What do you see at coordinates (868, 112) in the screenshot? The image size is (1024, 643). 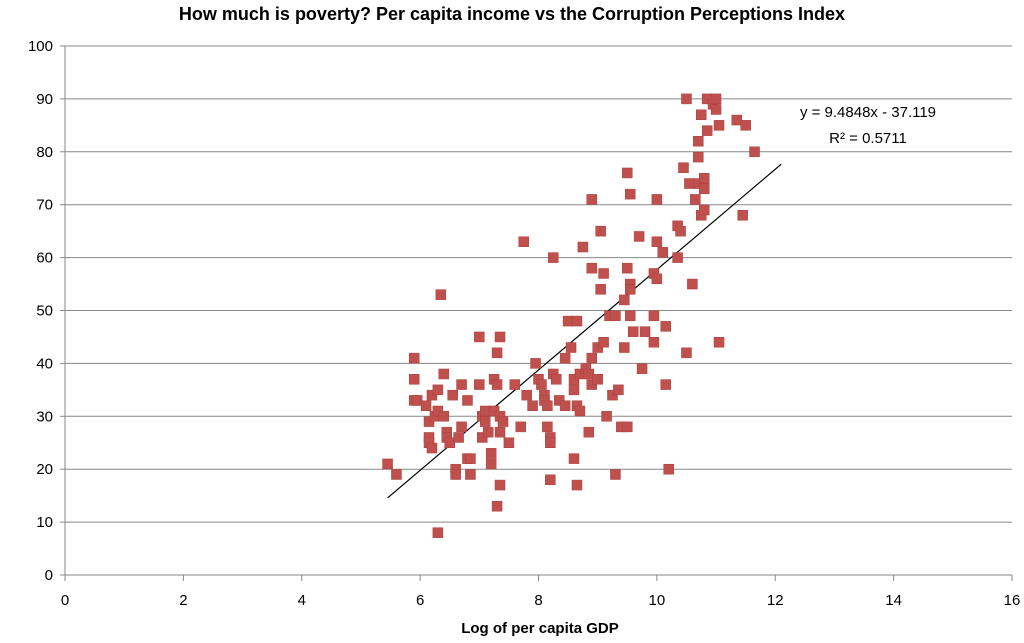 I see `trendline-equation: y = 9.4848x - 37.119` at bounding box center [868, 112].